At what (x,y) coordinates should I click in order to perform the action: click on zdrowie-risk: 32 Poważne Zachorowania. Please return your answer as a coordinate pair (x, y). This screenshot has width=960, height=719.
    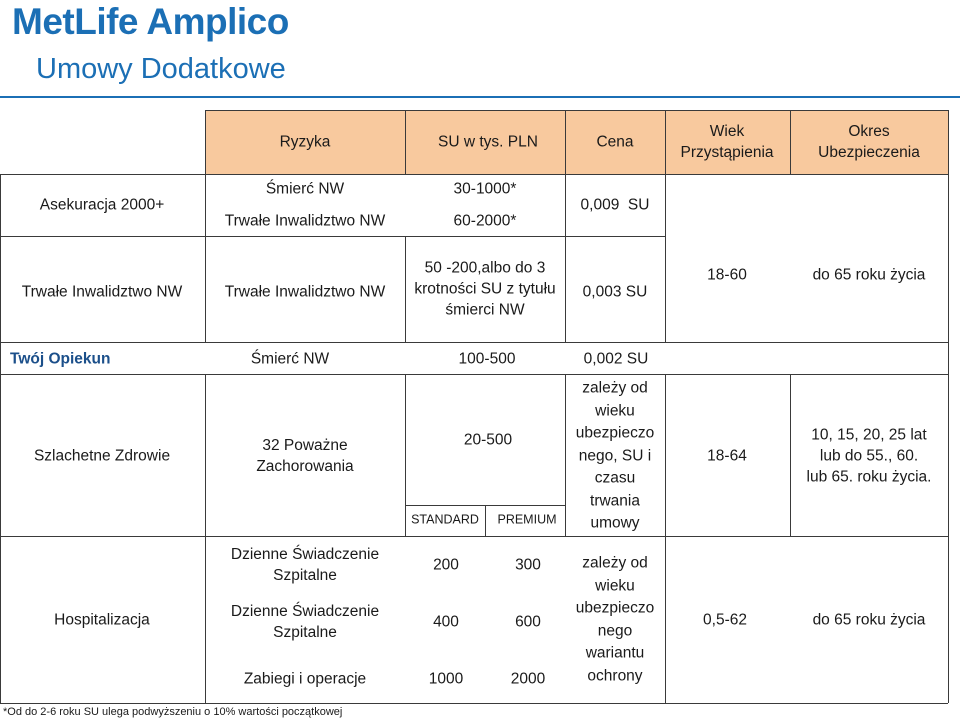
    Looking at the image, I should click on (305, 456).